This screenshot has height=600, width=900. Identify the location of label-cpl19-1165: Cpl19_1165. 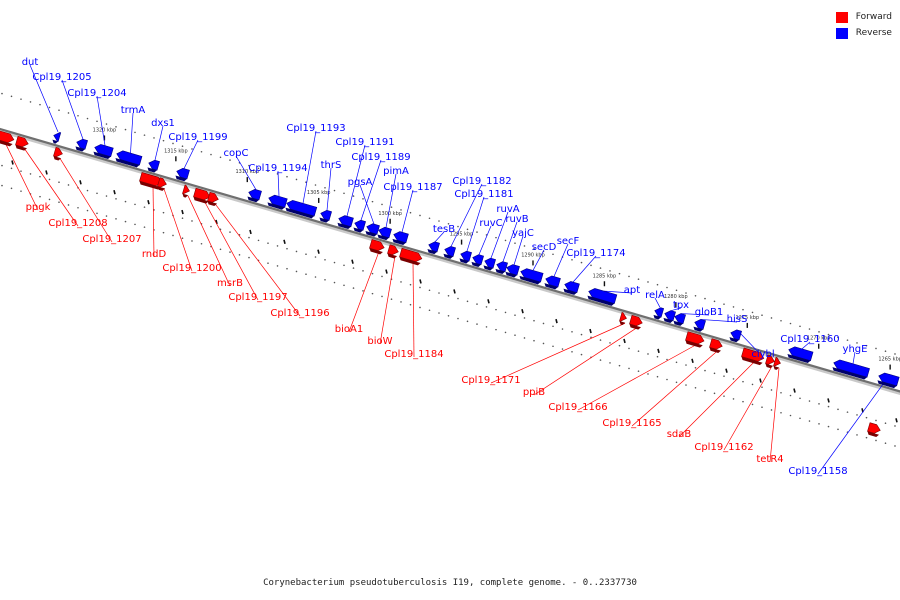
(631, 423).